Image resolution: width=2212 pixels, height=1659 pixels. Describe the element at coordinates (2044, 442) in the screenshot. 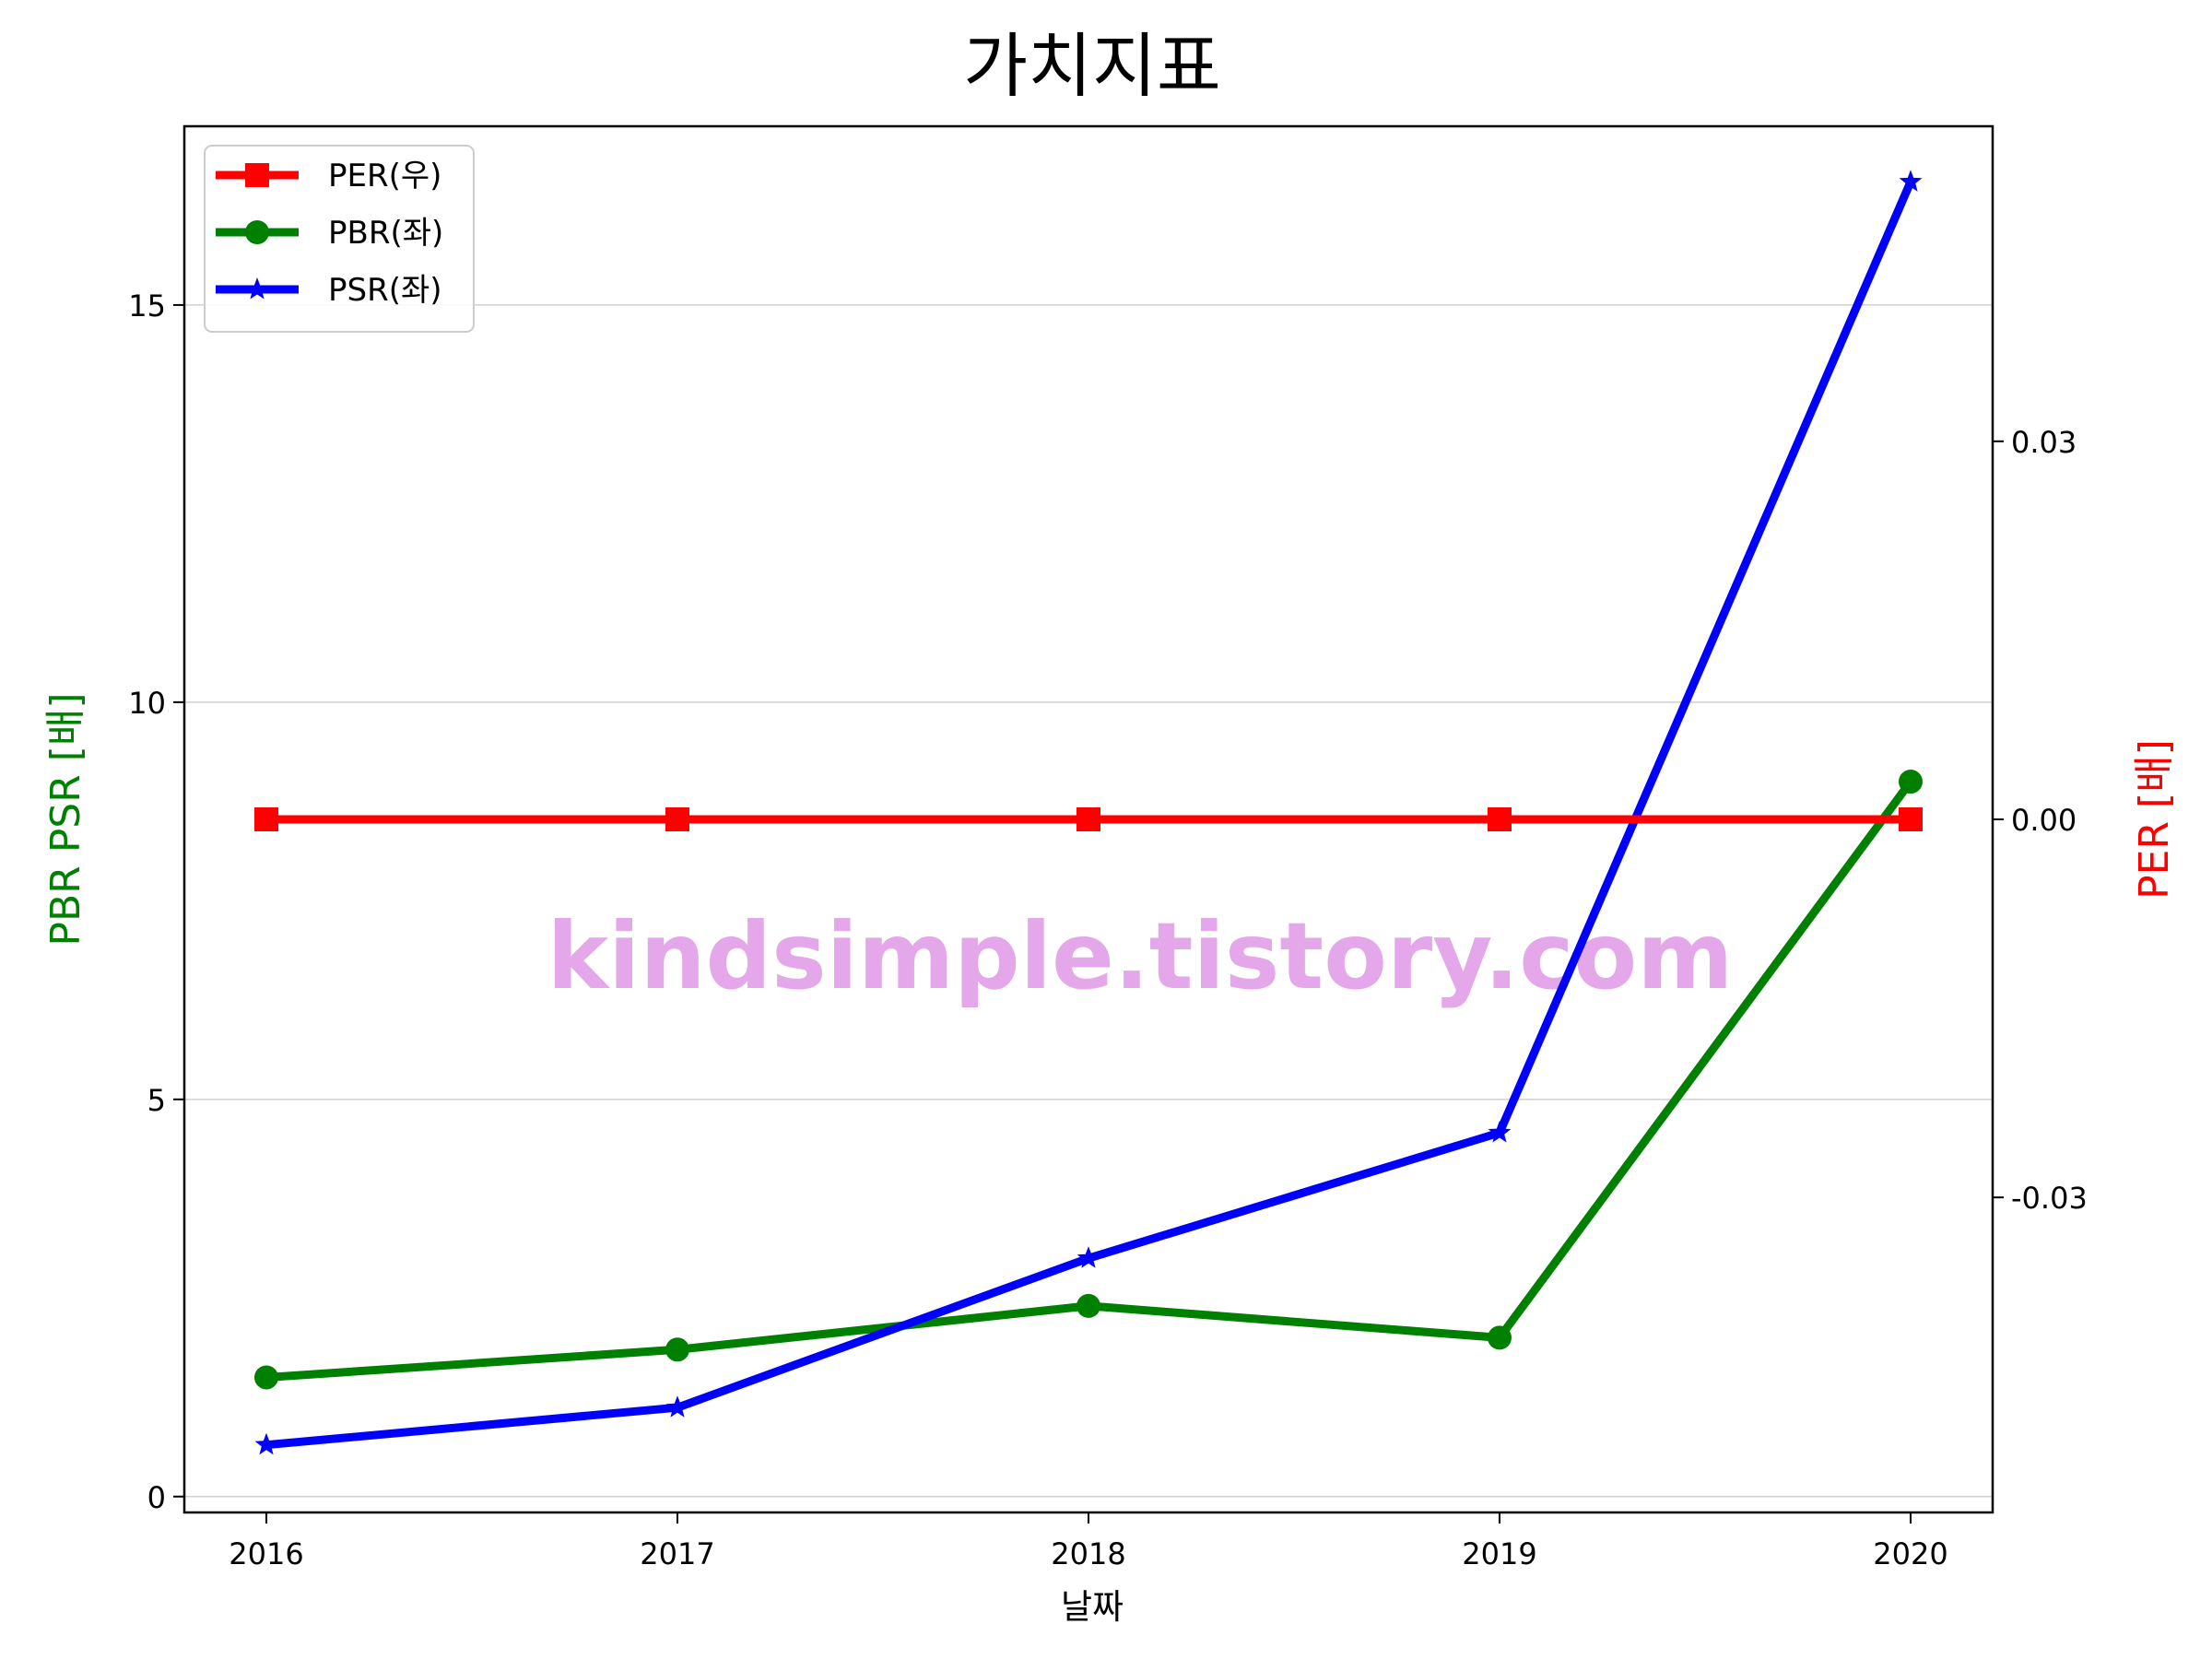

I see `right-tick-label: 0.03` at that location.